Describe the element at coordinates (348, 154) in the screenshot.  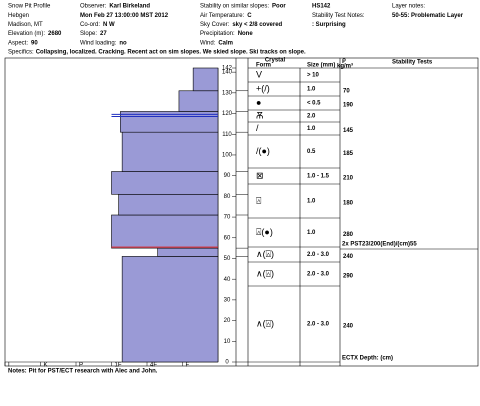
I see `density: 185` at that location.